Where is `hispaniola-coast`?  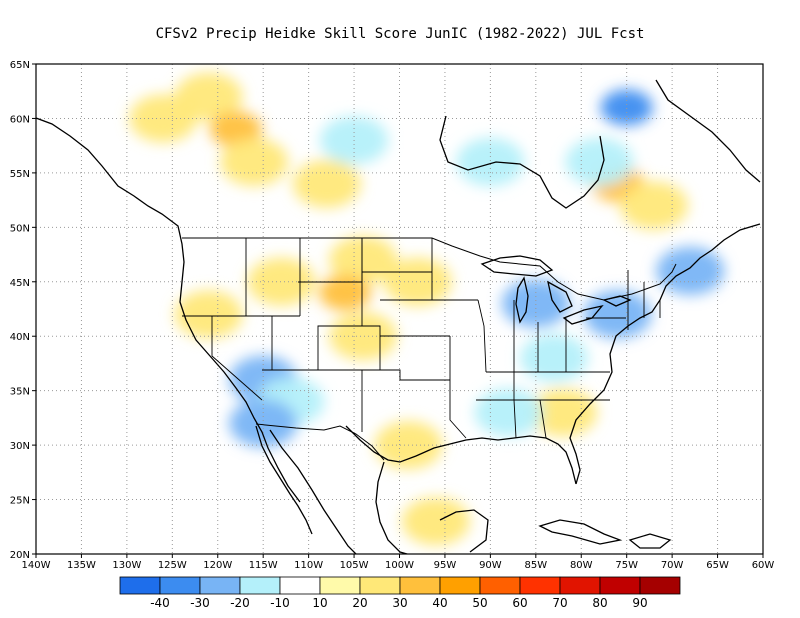
hispaniola-coast is located at coordinates (650, 541).